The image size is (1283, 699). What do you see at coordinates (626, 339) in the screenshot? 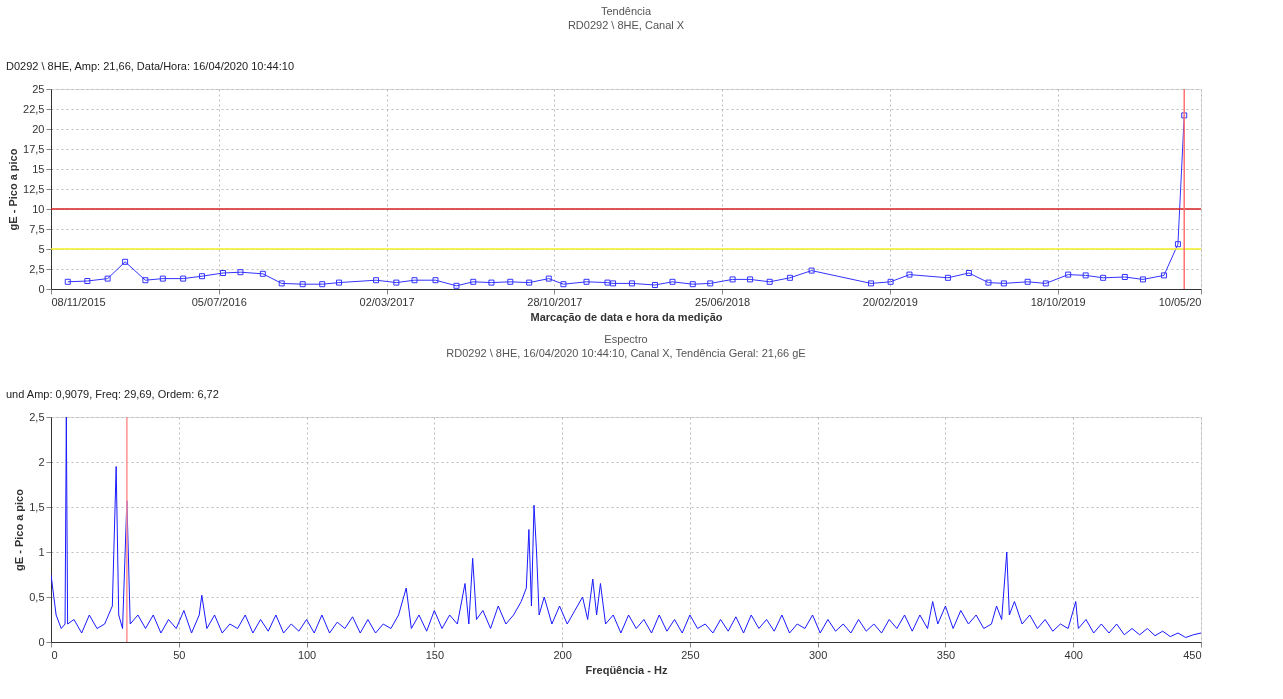
I see `chart-title: Espectro` at bounding box center [626, 339].